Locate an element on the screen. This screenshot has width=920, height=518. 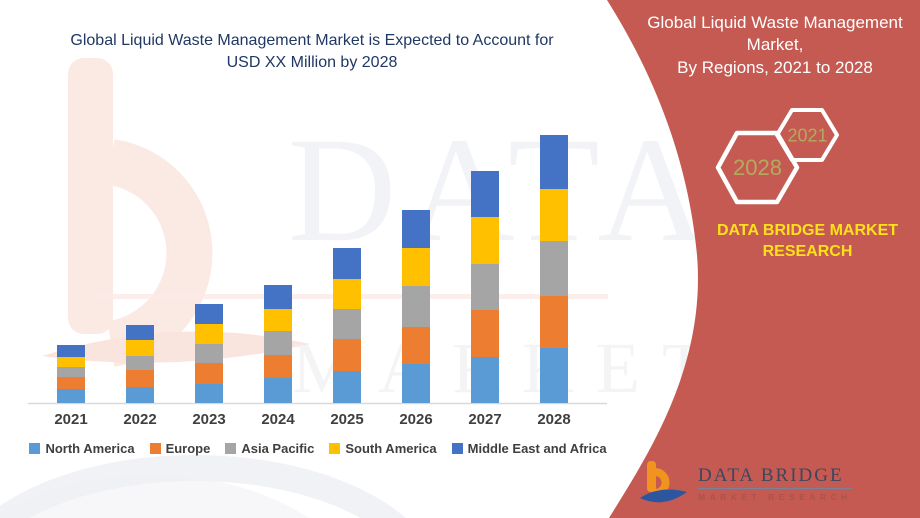
bar-segment-2024-asia-pacific is located at coordinates (278, 343).